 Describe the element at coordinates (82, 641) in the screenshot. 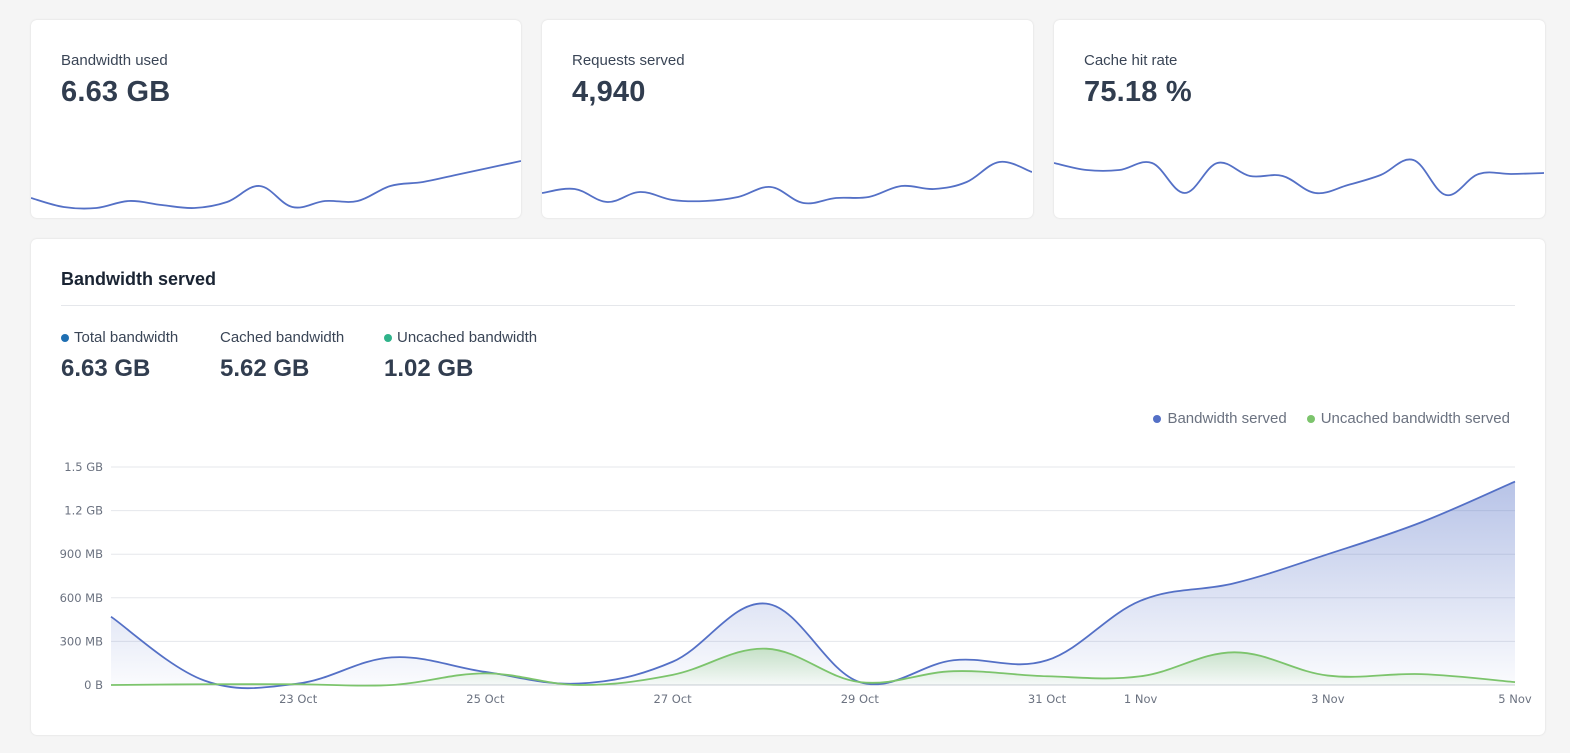

I see `y-tick-label: 300 MB` at that location.